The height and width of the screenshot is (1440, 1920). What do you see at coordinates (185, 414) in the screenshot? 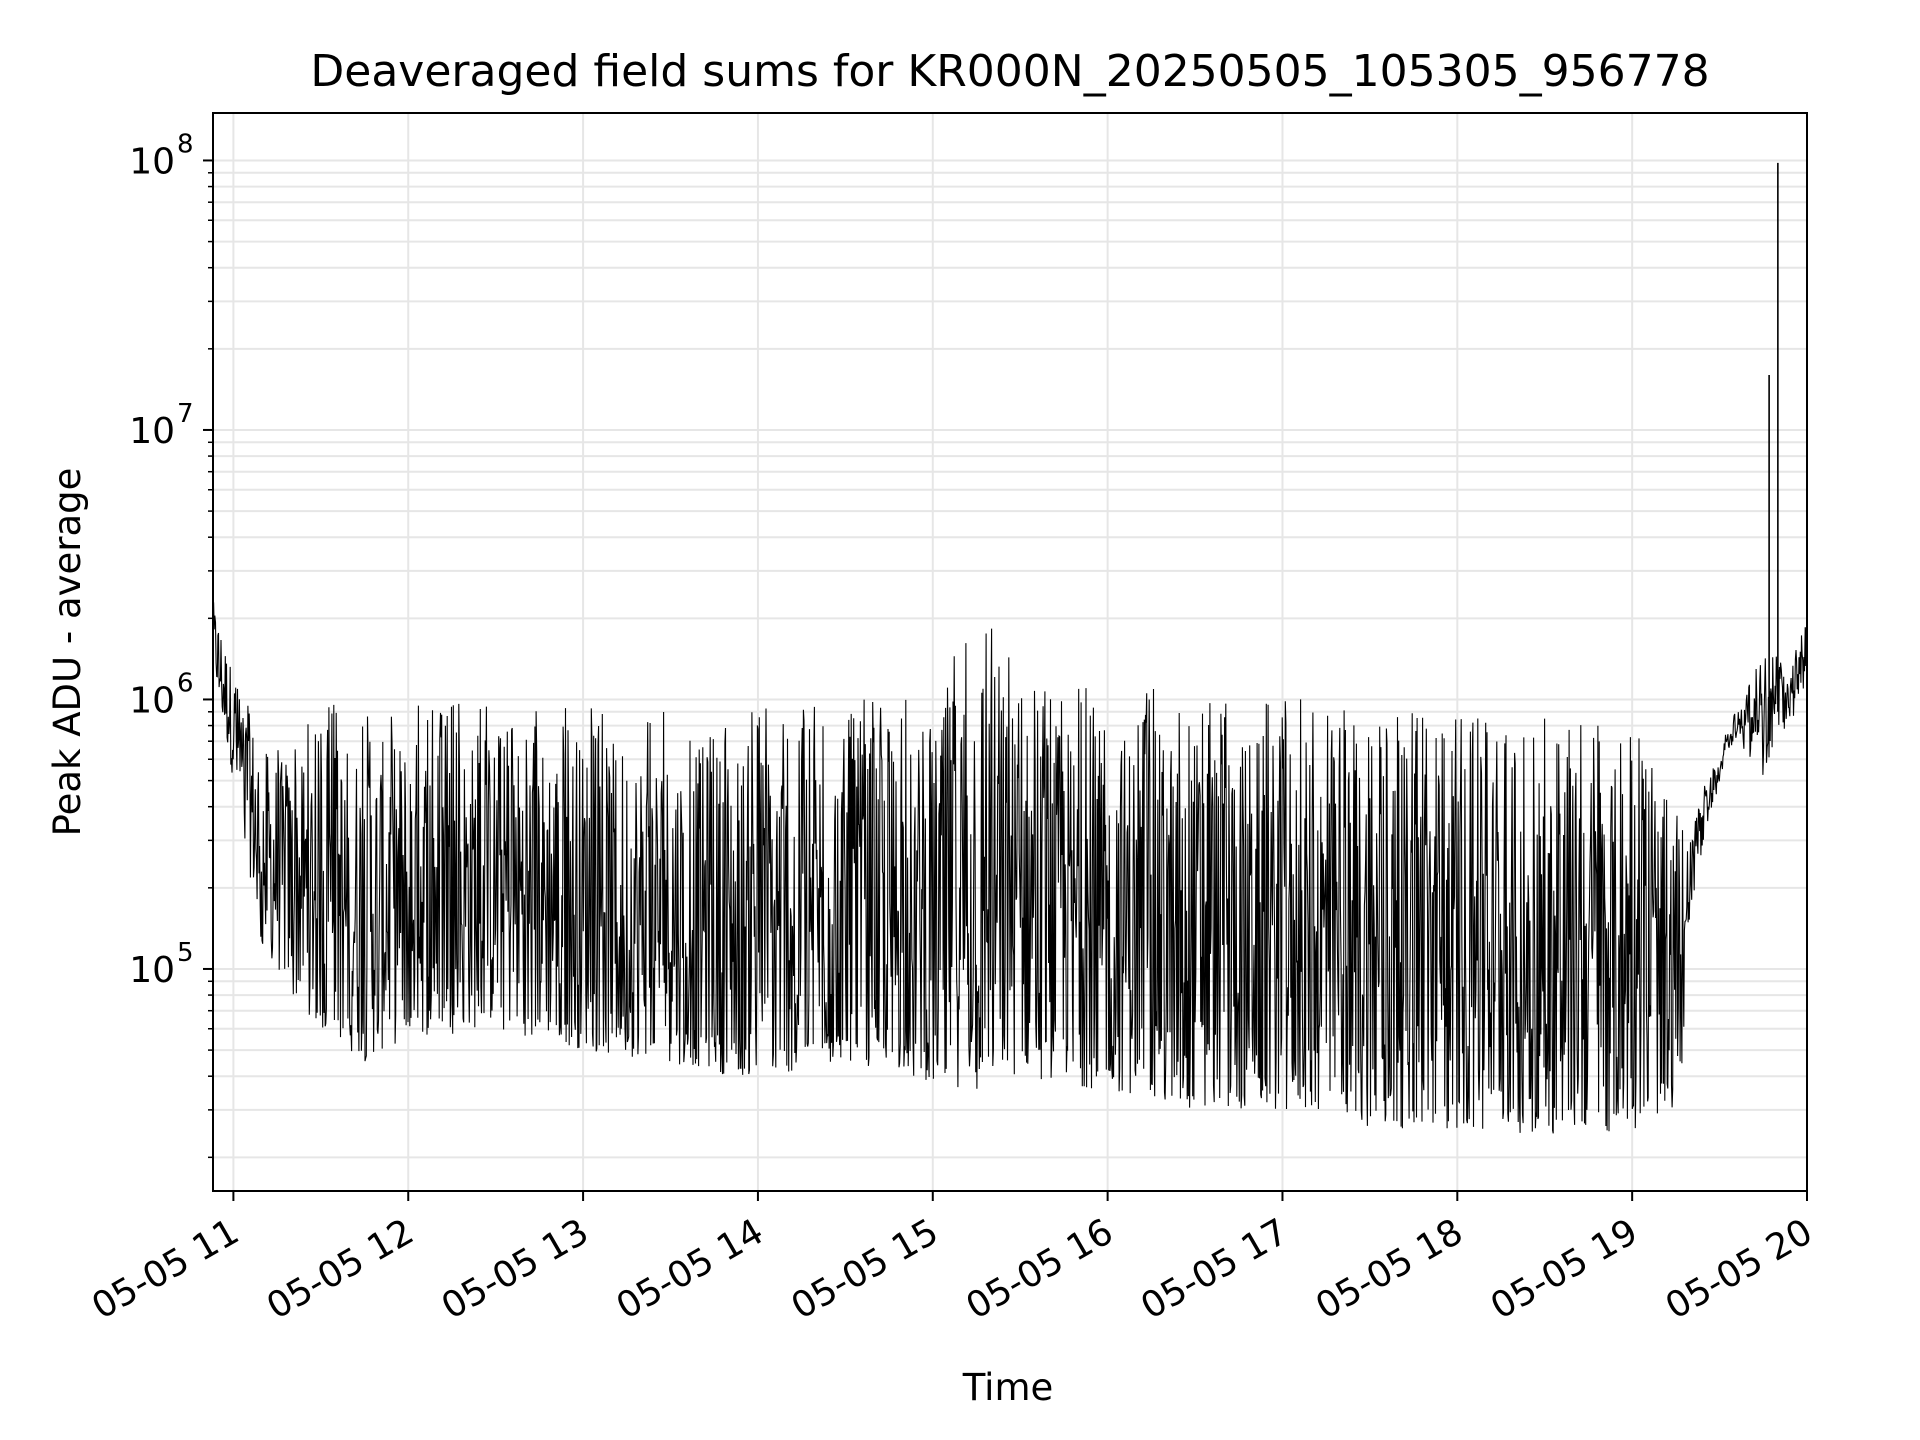
I see `y-tick-exponent: 7` at bounding box center [185, 414].